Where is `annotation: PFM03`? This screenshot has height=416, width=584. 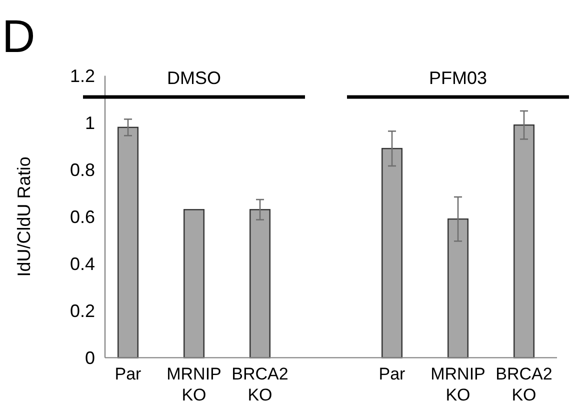 annotation: PFM03 is located at coordinates (458, 78).